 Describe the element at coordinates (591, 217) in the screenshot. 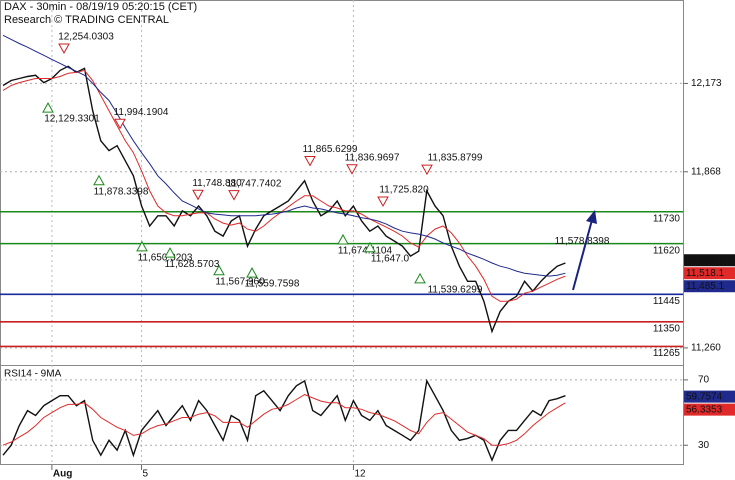

I see `forecast-arrow-head` at that location.